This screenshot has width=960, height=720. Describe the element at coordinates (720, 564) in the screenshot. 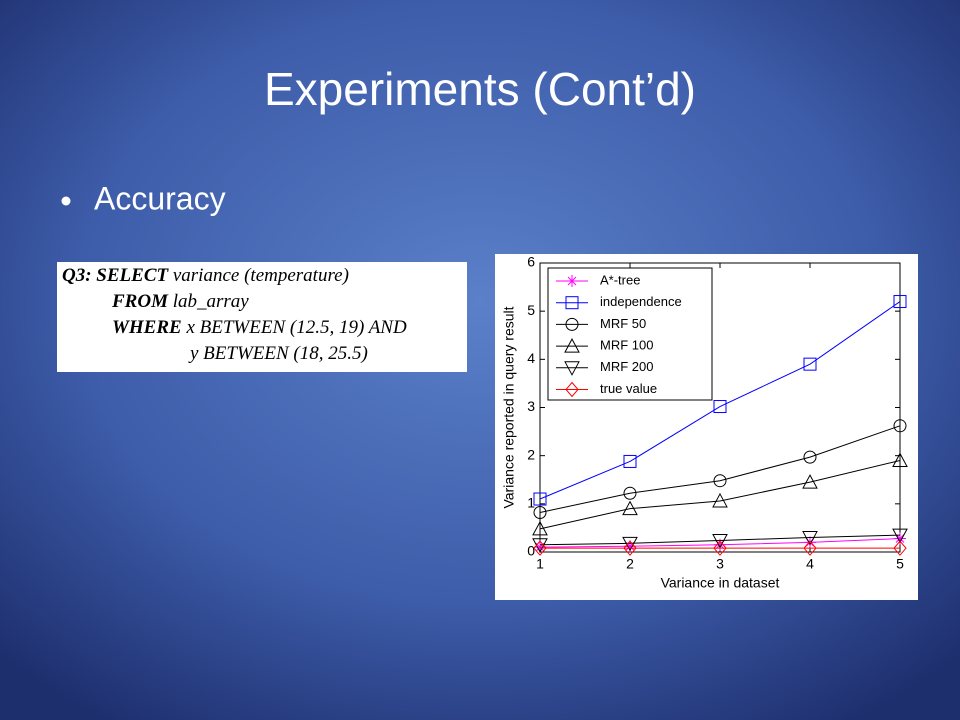

I see `x-tick-label: 3` at that location.